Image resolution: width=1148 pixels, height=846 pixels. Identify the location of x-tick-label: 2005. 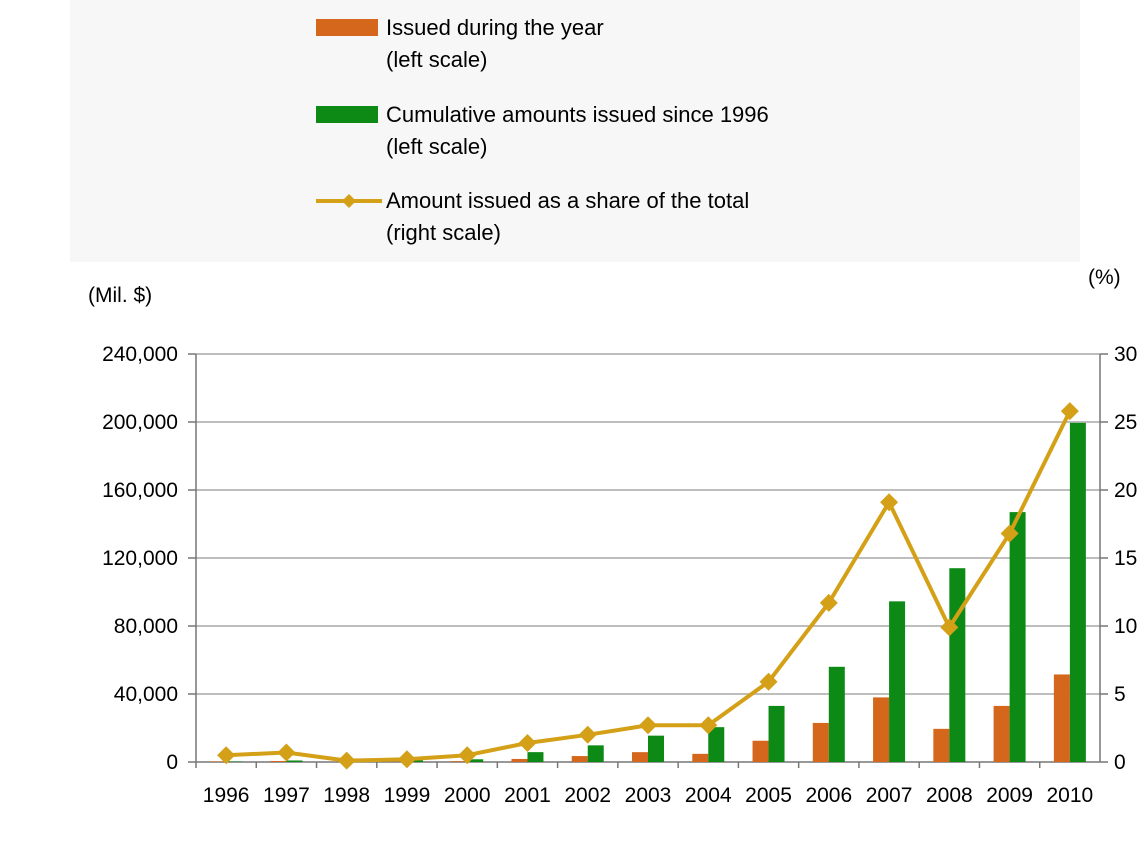
(768, 795).